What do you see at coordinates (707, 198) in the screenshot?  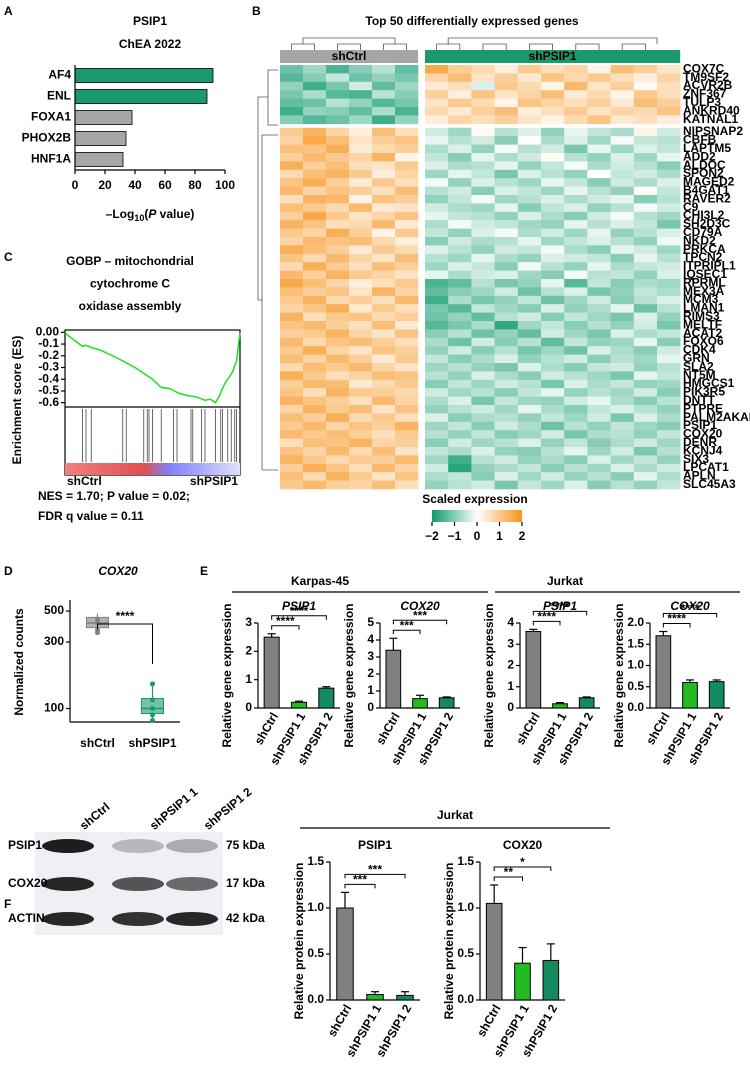 I see `gene-label: RAVER2` at bounding box center [707, 198].